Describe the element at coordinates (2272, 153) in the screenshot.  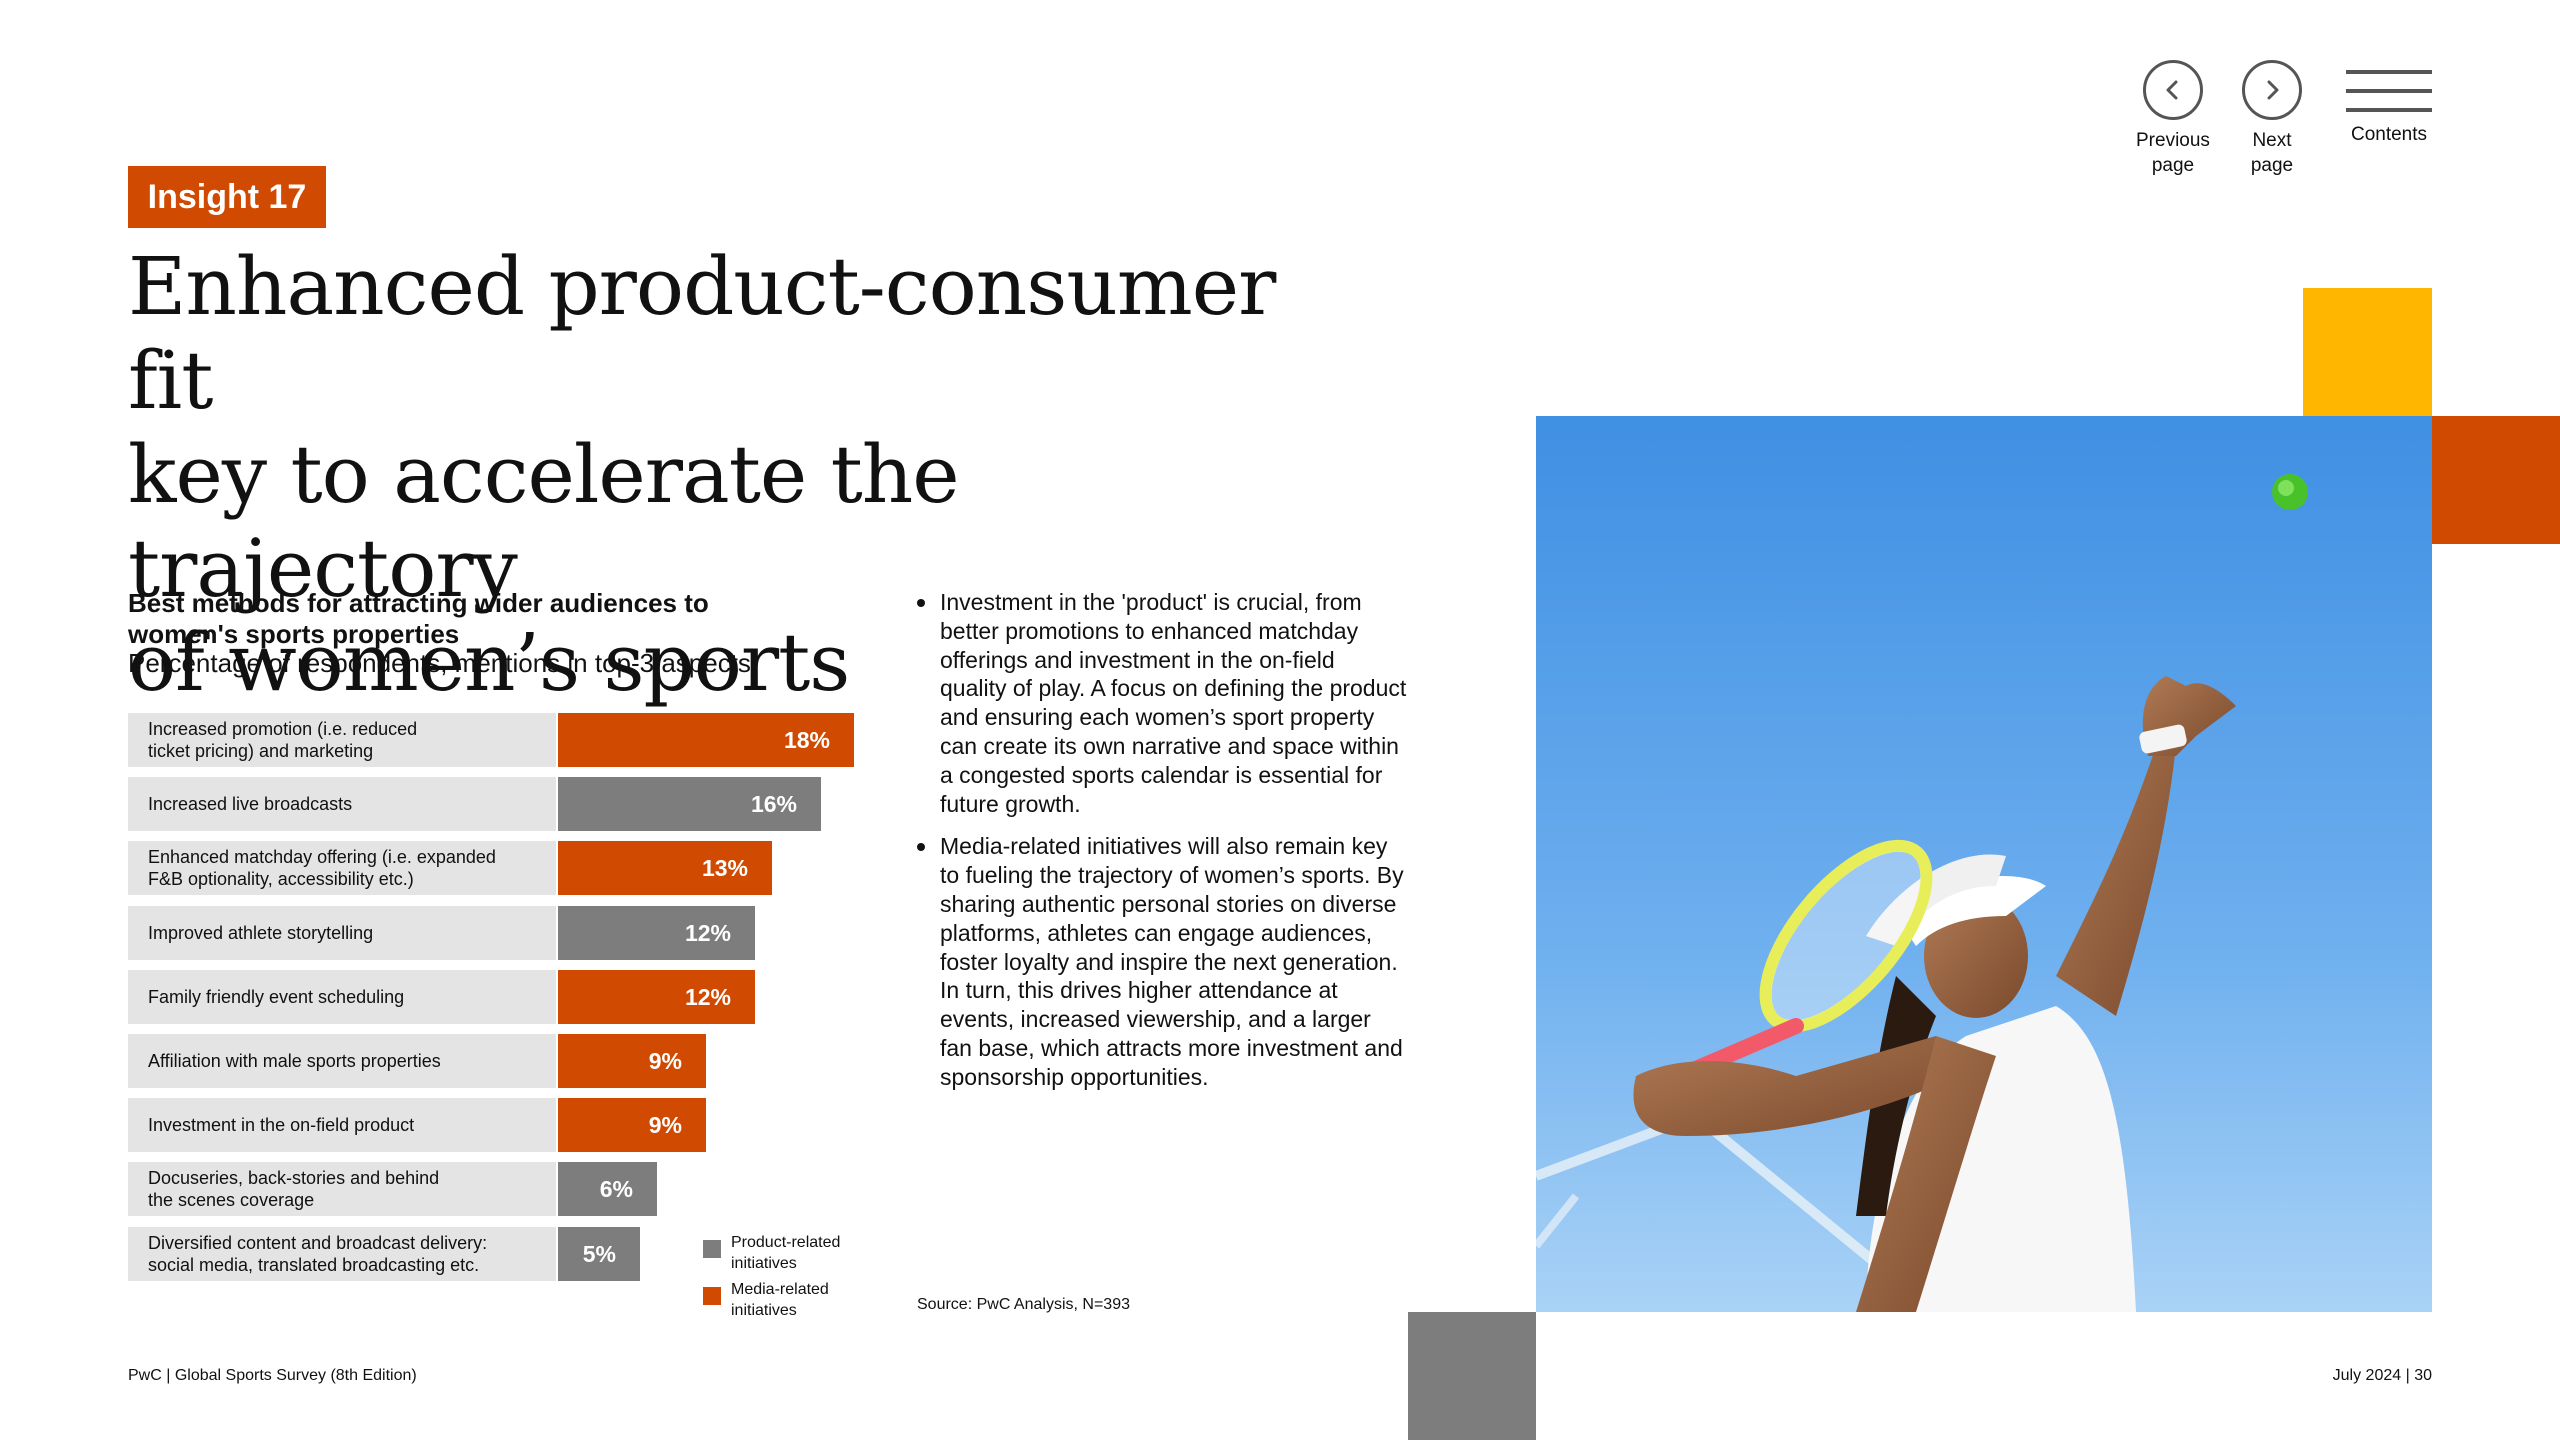
I see `next-page-label: Next page` at that location.